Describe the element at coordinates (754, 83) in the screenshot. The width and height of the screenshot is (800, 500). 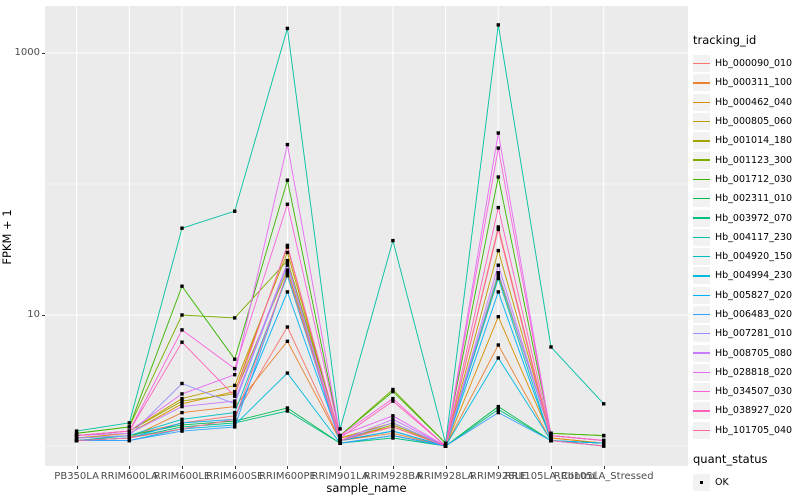
I see `legend-item-label: Hb_000311_100` at that location.